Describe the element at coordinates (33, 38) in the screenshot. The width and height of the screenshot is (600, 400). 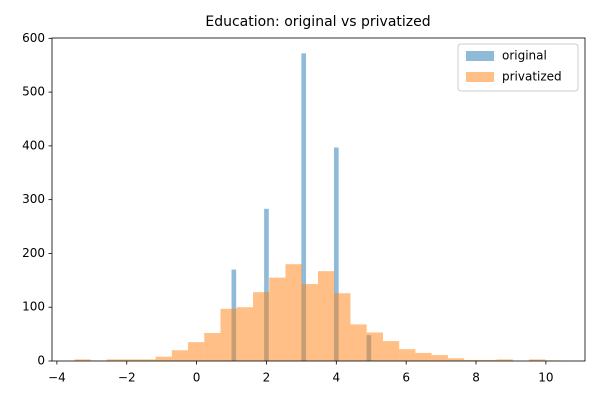
I see `y-tick-label: 600` at that location.